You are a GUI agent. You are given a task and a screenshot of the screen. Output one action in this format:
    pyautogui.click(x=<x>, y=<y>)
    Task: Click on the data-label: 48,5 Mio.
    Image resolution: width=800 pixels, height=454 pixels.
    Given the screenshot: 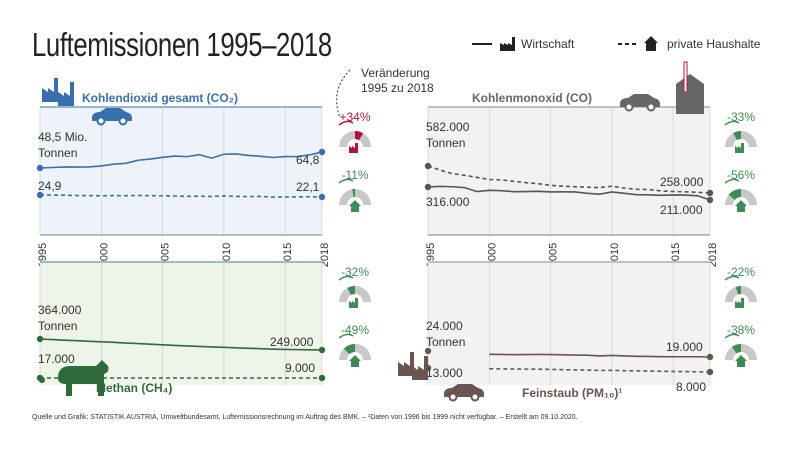 What is the action you would take?
    pyautogui.click(x=62, y=137)
    